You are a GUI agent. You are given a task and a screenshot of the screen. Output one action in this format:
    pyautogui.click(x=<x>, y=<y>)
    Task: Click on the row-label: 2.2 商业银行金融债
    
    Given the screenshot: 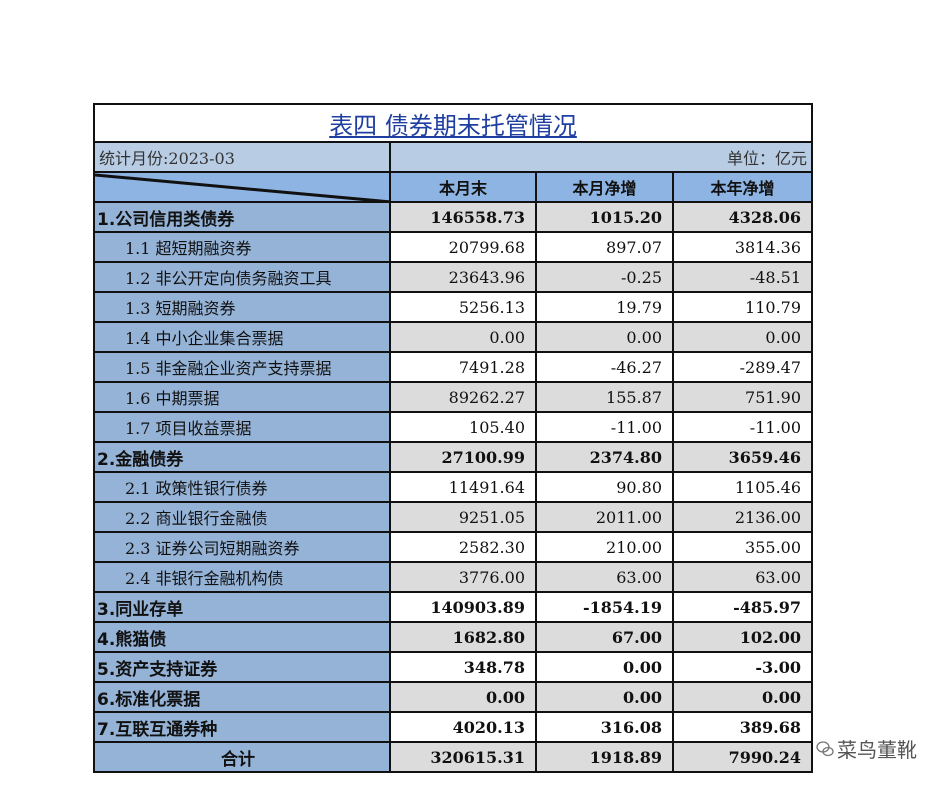 What is the action you would take?
    pyautogui.click(x=242, y=517)
    